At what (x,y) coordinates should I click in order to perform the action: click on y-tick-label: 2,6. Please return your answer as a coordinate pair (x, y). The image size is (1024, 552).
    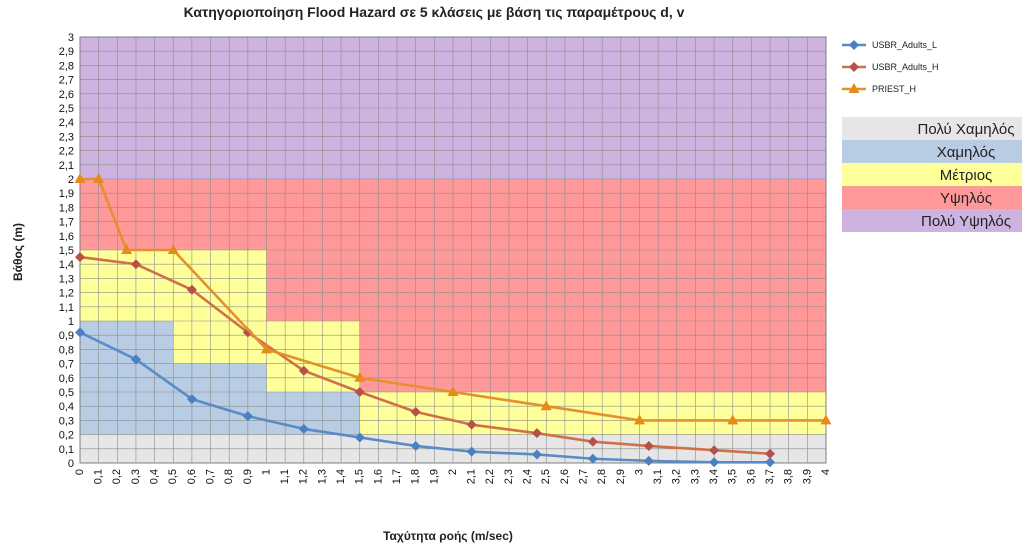
    Looking at the image, I should click on (66, 95).